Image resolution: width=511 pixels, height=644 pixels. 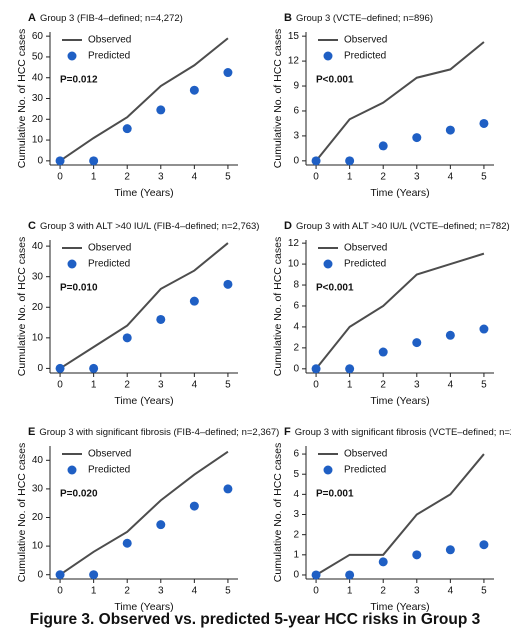 What do you see at coordinates (335, 288) in the screenshot?
I see `annotation: P<0.001` at bounding box center [335, 288].